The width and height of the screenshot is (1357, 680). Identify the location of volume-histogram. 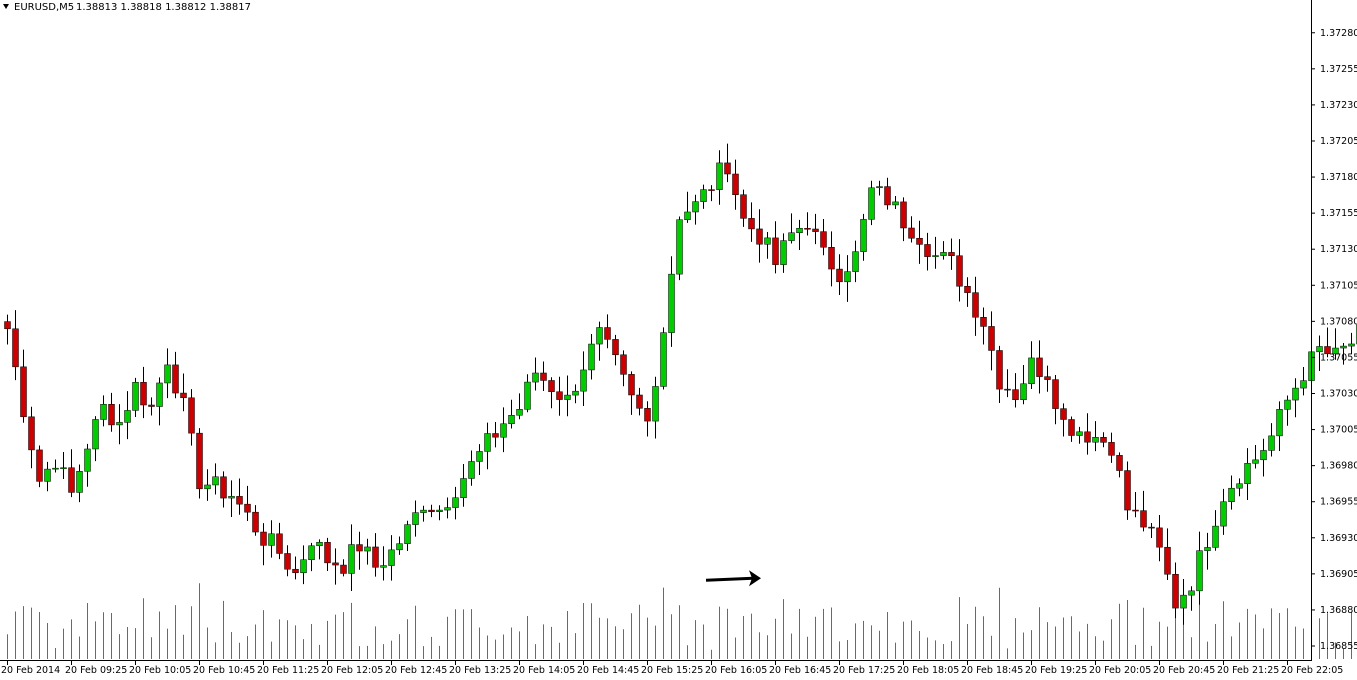
(679, 621).